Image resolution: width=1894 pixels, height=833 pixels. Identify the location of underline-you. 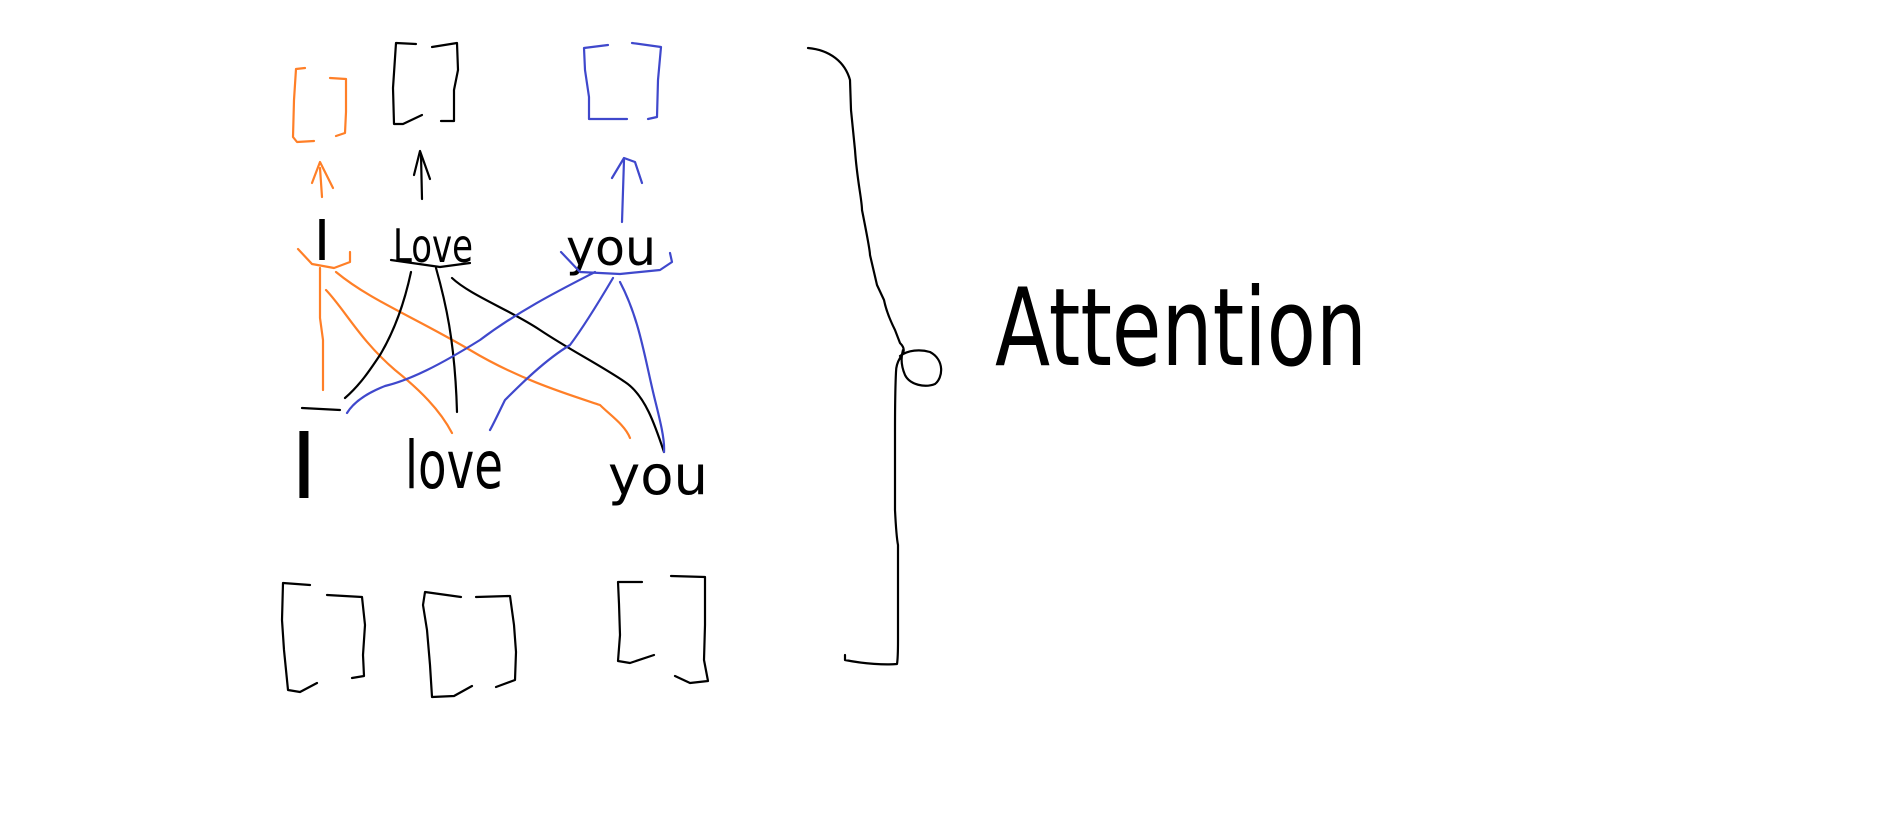
(616, 263).